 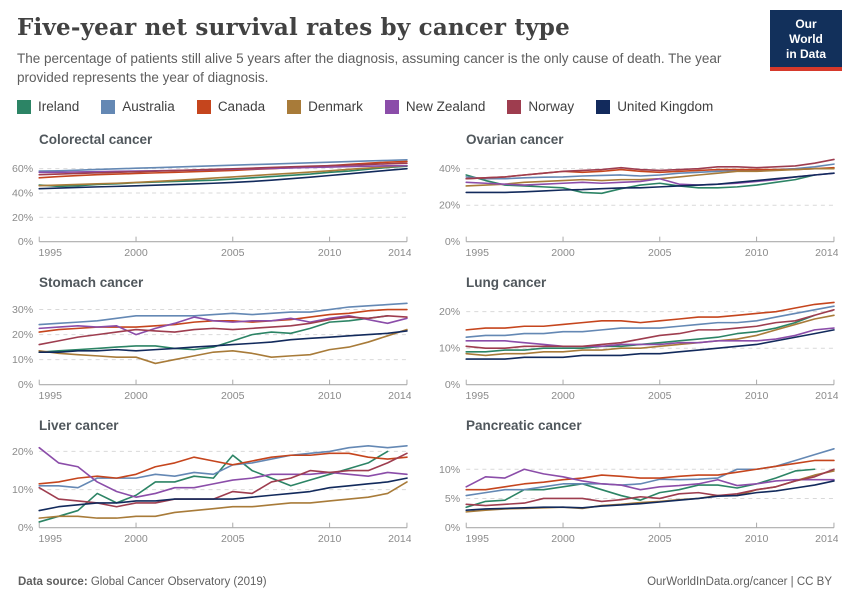 What do you see at coordinates (59, 107) in the screenshot?
I see `legend-label: Ireland` at bounding box center [59, 107].